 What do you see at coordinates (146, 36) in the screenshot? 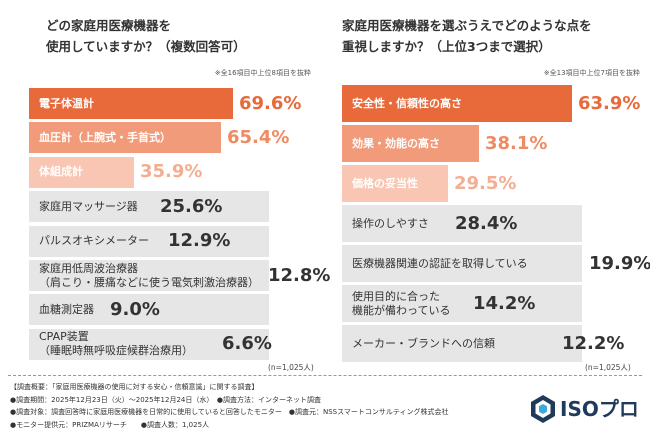
I see `left-chart-title: どの家庭用医療機器を 使用していますか？（複数回答可）` at bounding box center [146, 36].